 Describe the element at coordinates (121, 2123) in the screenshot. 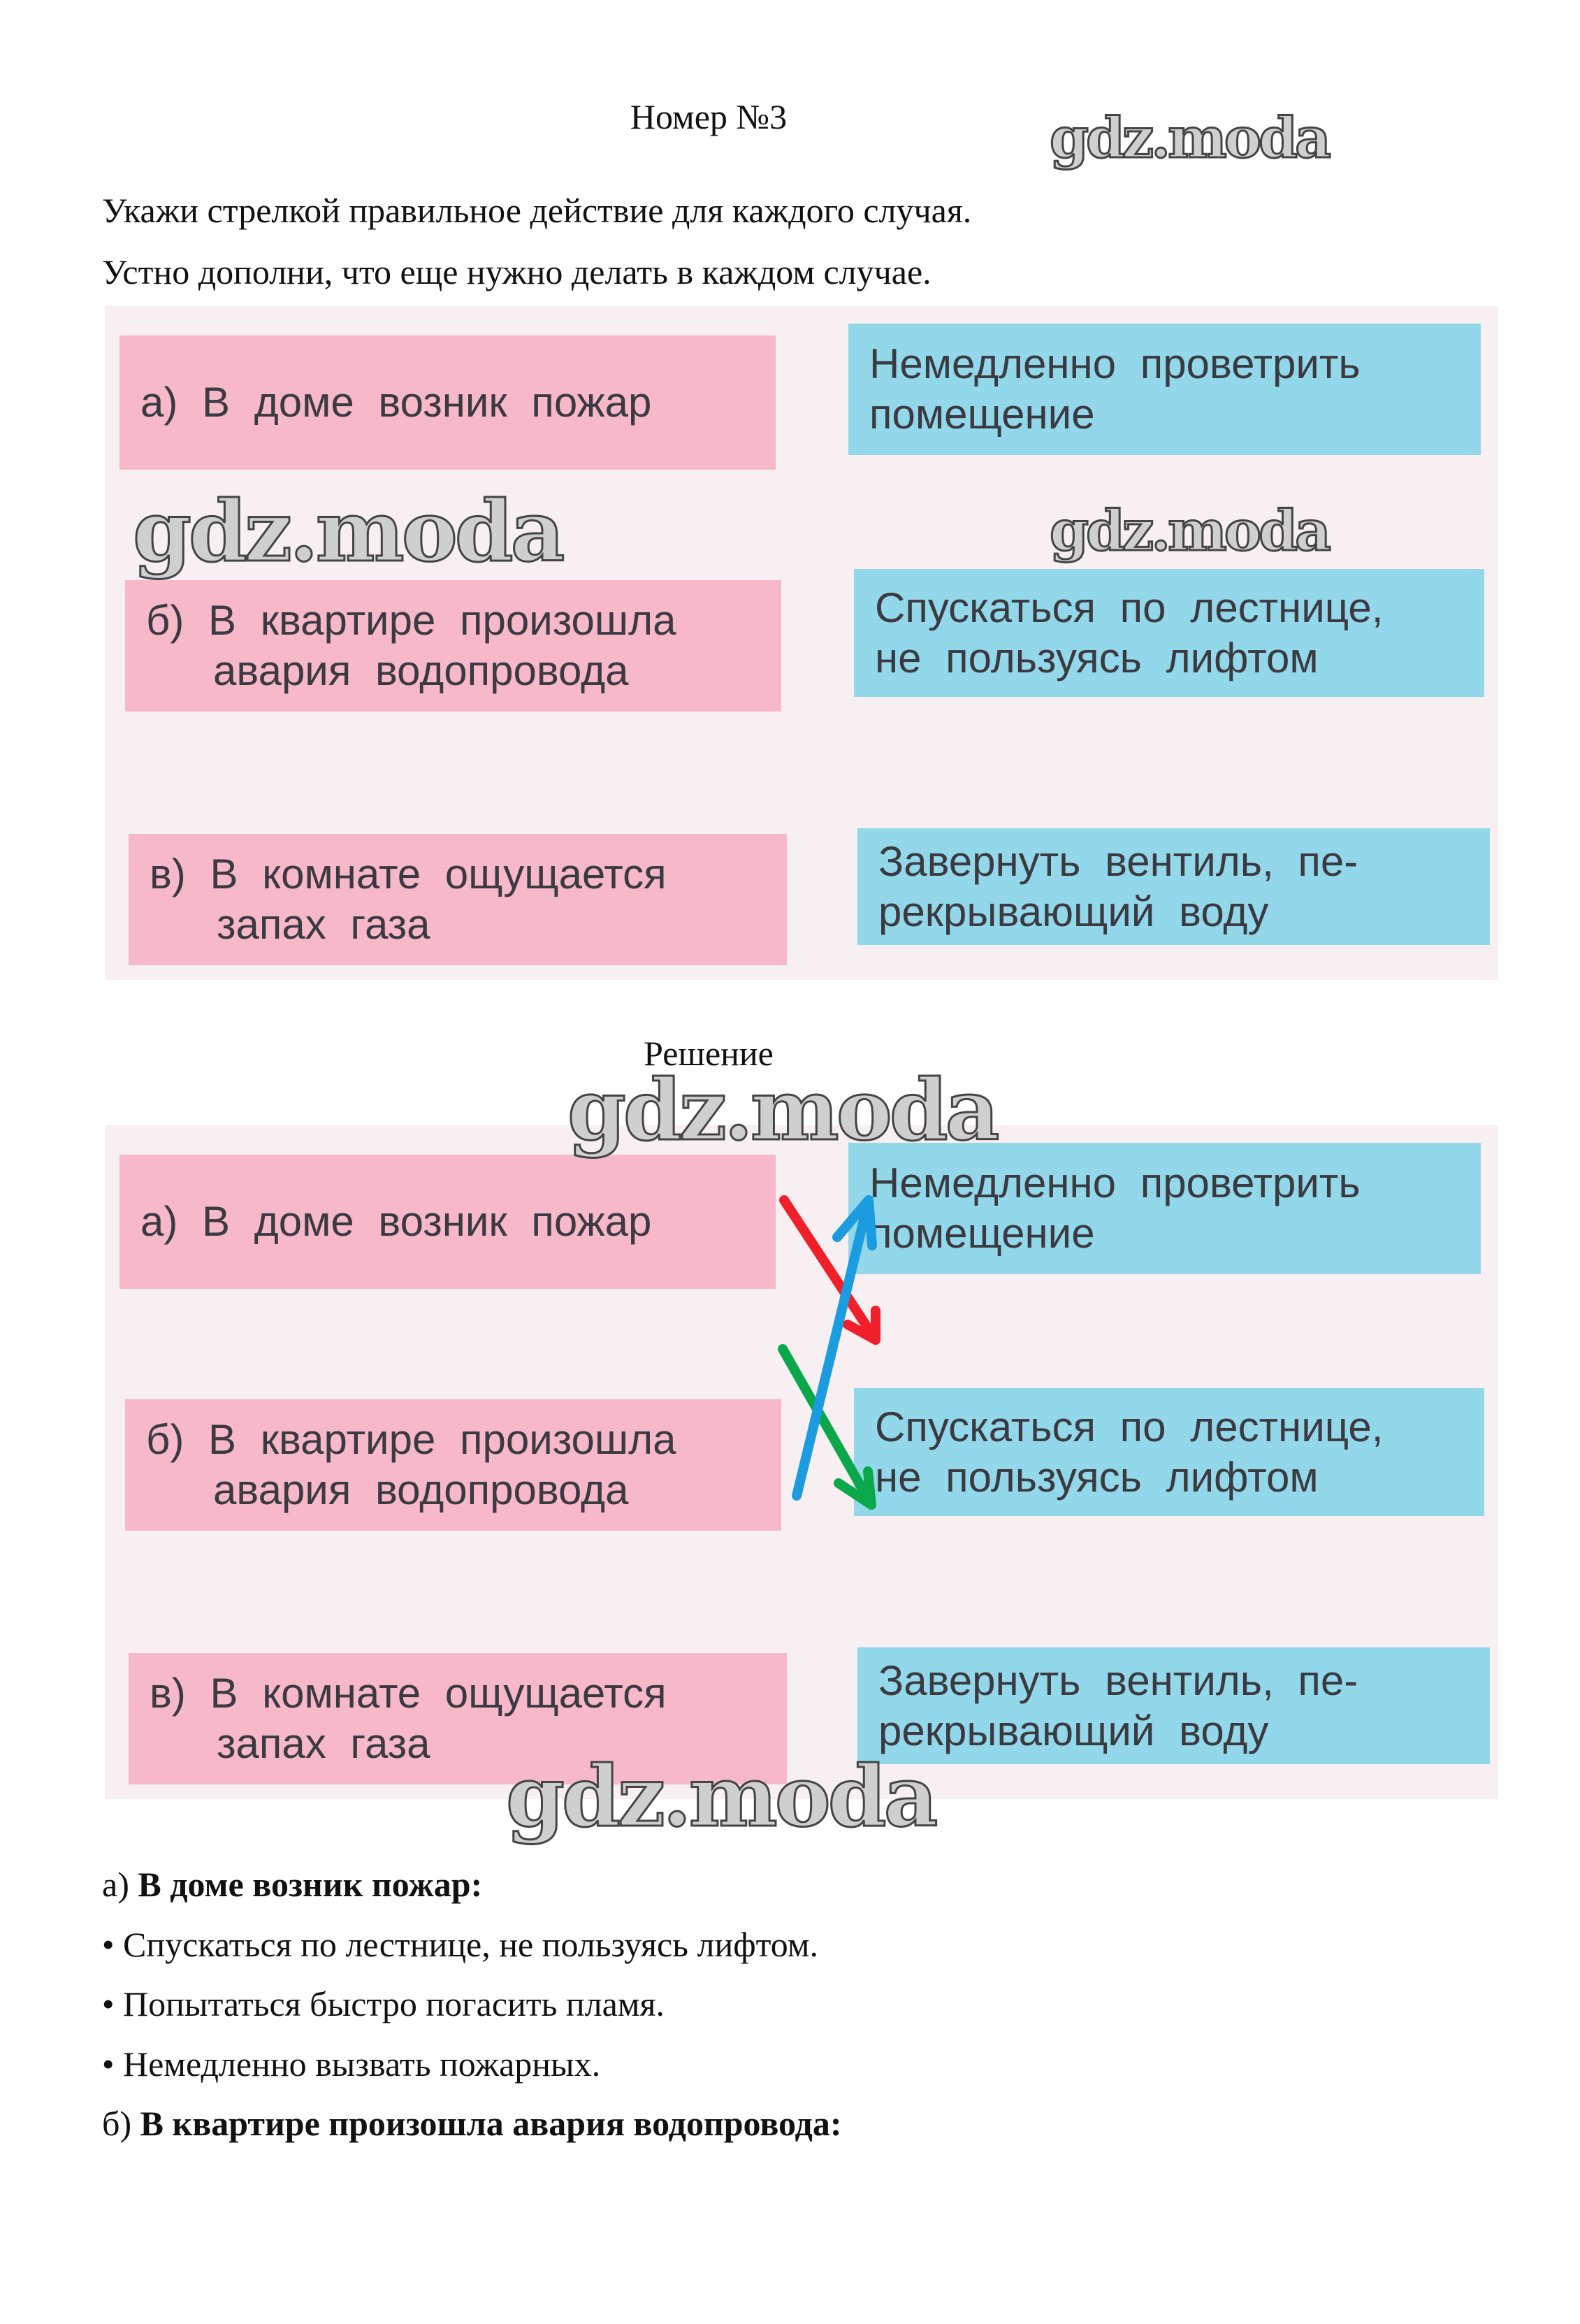

I see `answer-prefix: б)` at that location.